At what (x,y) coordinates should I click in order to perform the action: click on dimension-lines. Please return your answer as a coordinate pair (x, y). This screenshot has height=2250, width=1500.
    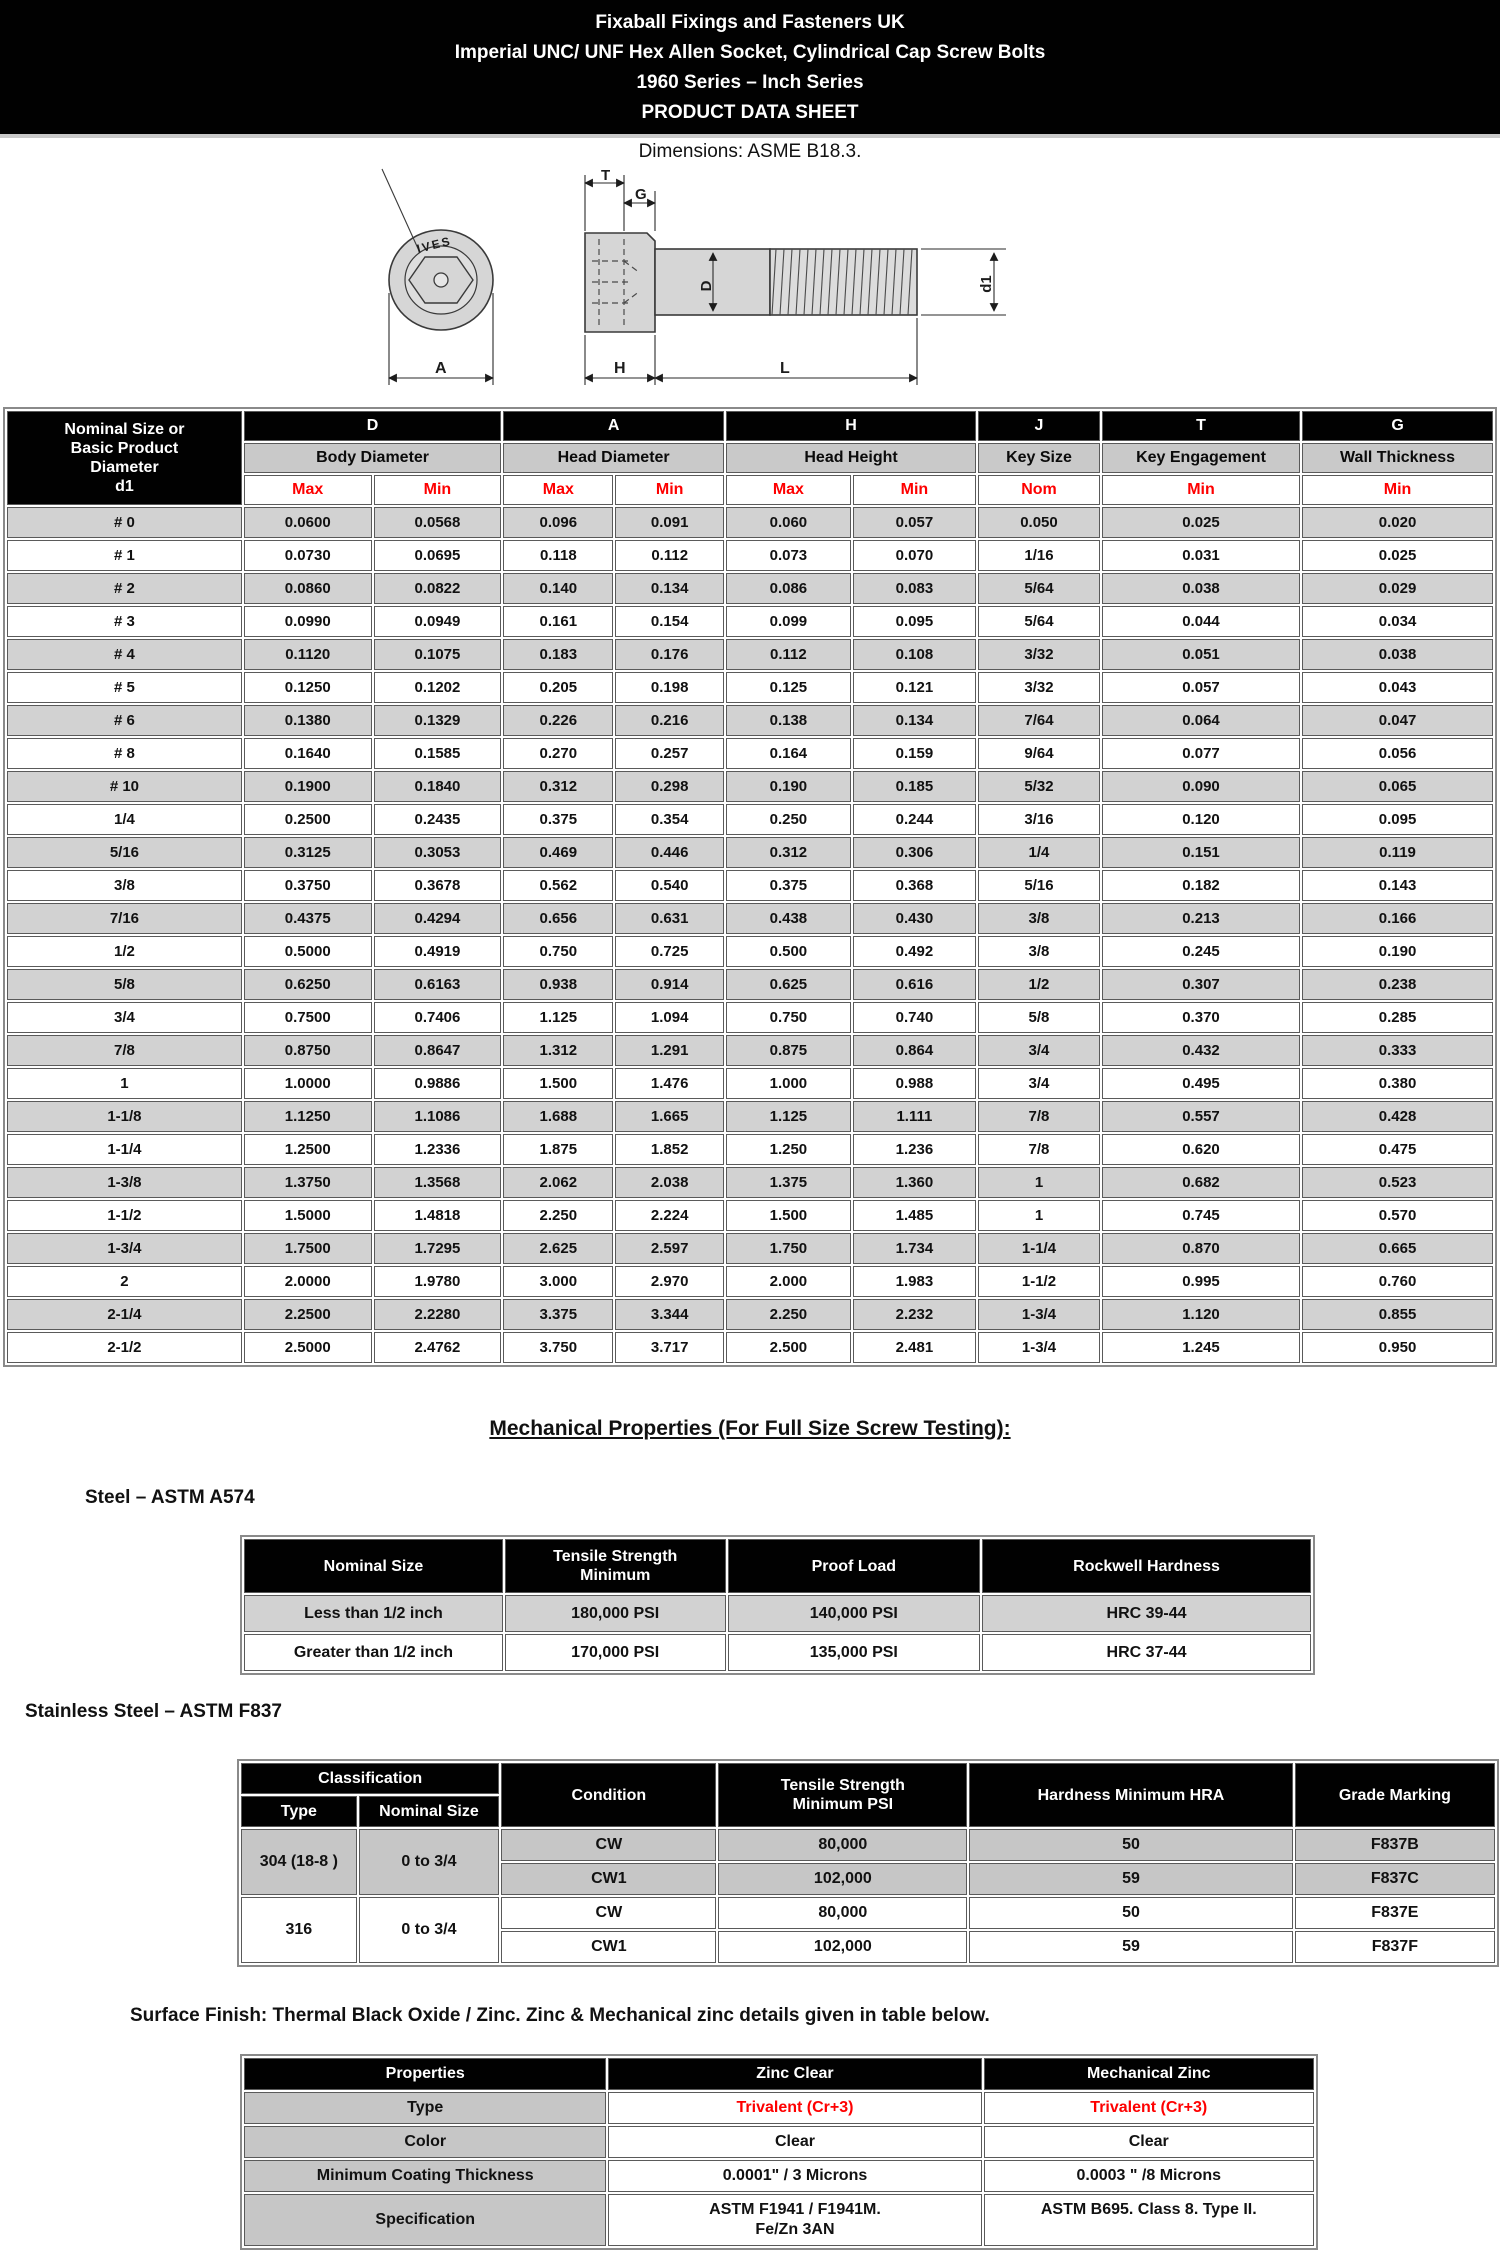
    Looking at the image, I should click on (697, 280).